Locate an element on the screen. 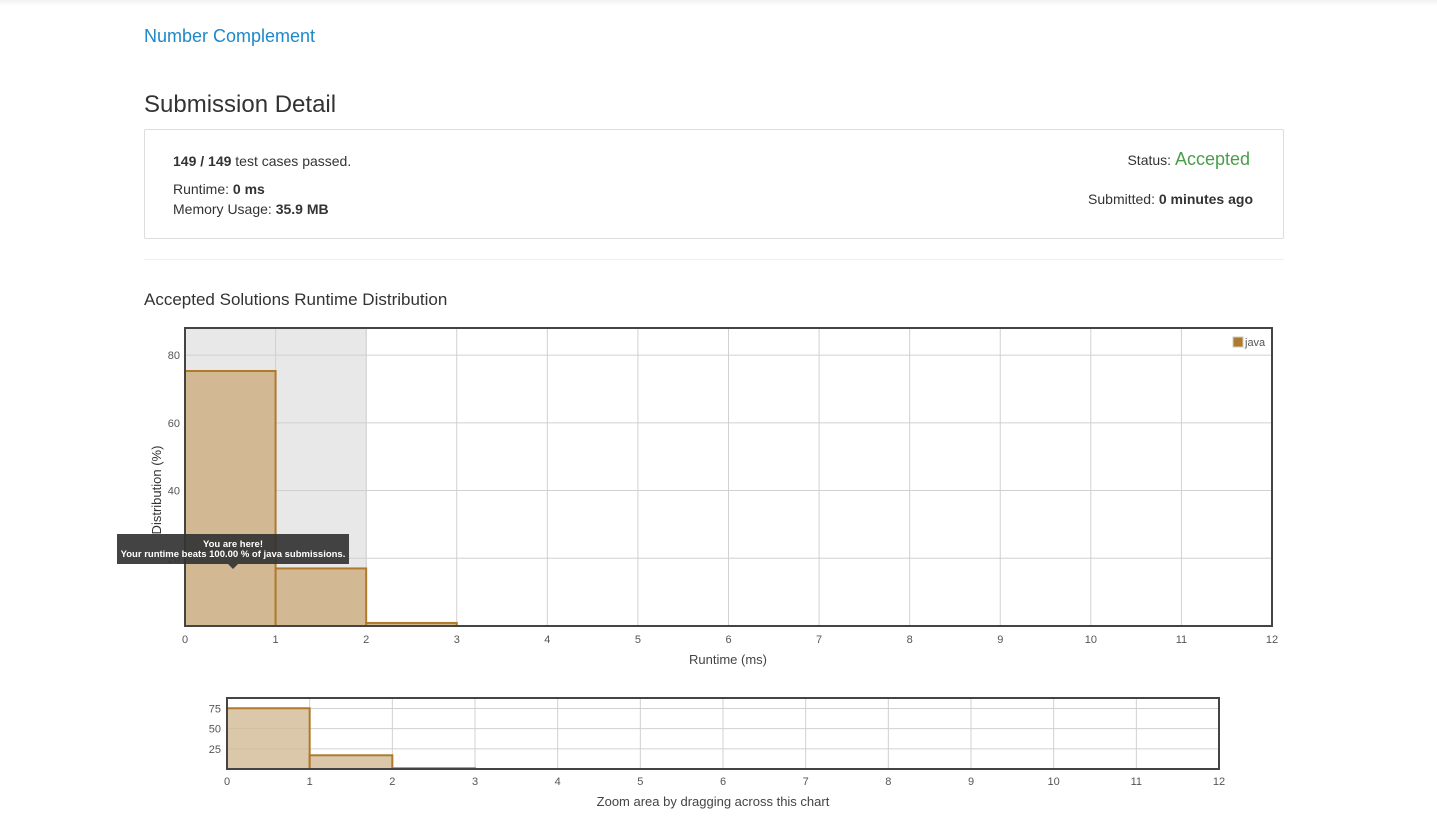 This screenshot has width=1437, height=826. chart-legend: java is located at coordinates (1248, 342).